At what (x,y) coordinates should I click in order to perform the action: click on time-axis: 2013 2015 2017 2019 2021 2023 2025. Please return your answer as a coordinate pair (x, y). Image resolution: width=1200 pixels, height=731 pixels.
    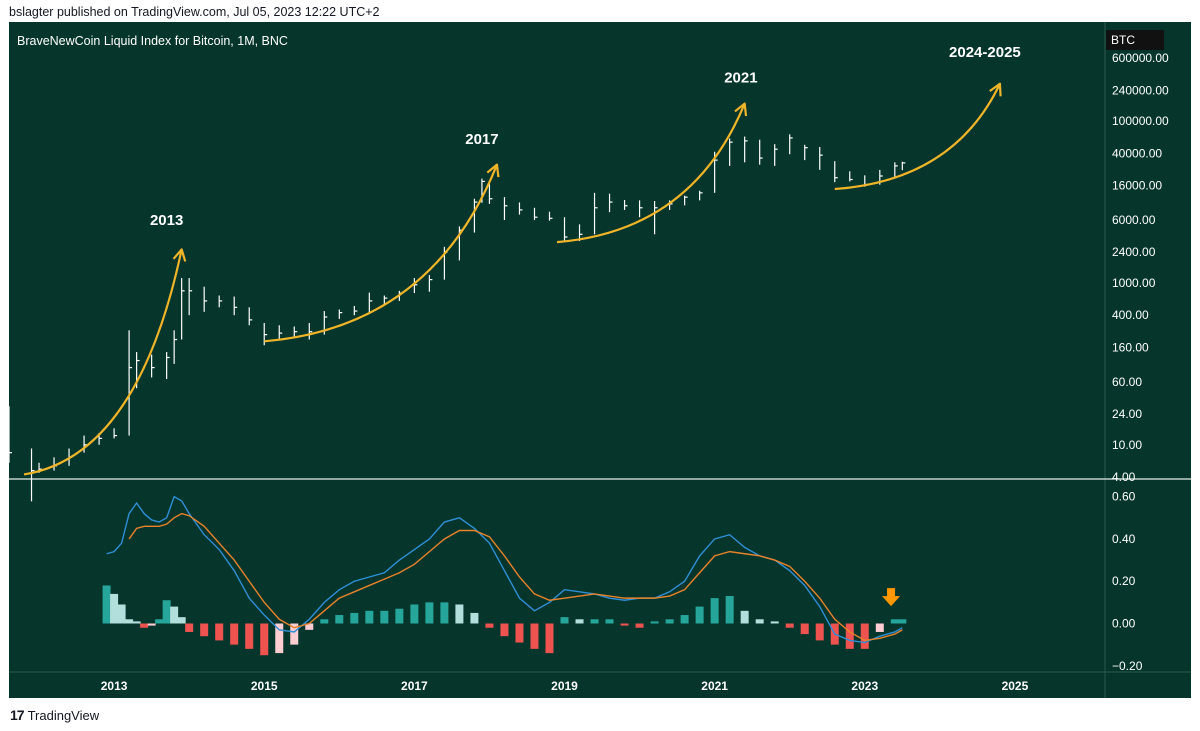
    Looking at the image, I should click on (565, 686).